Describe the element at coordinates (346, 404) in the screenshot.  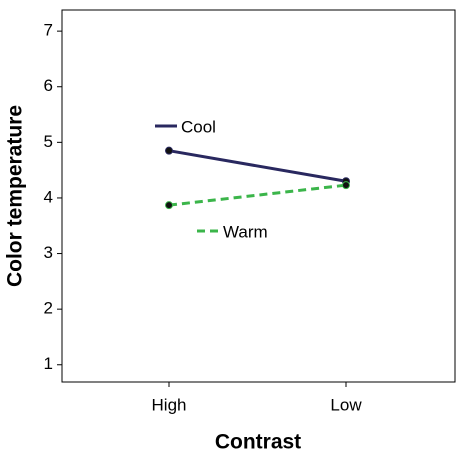
I see `x-tick-label: Low` at that location.